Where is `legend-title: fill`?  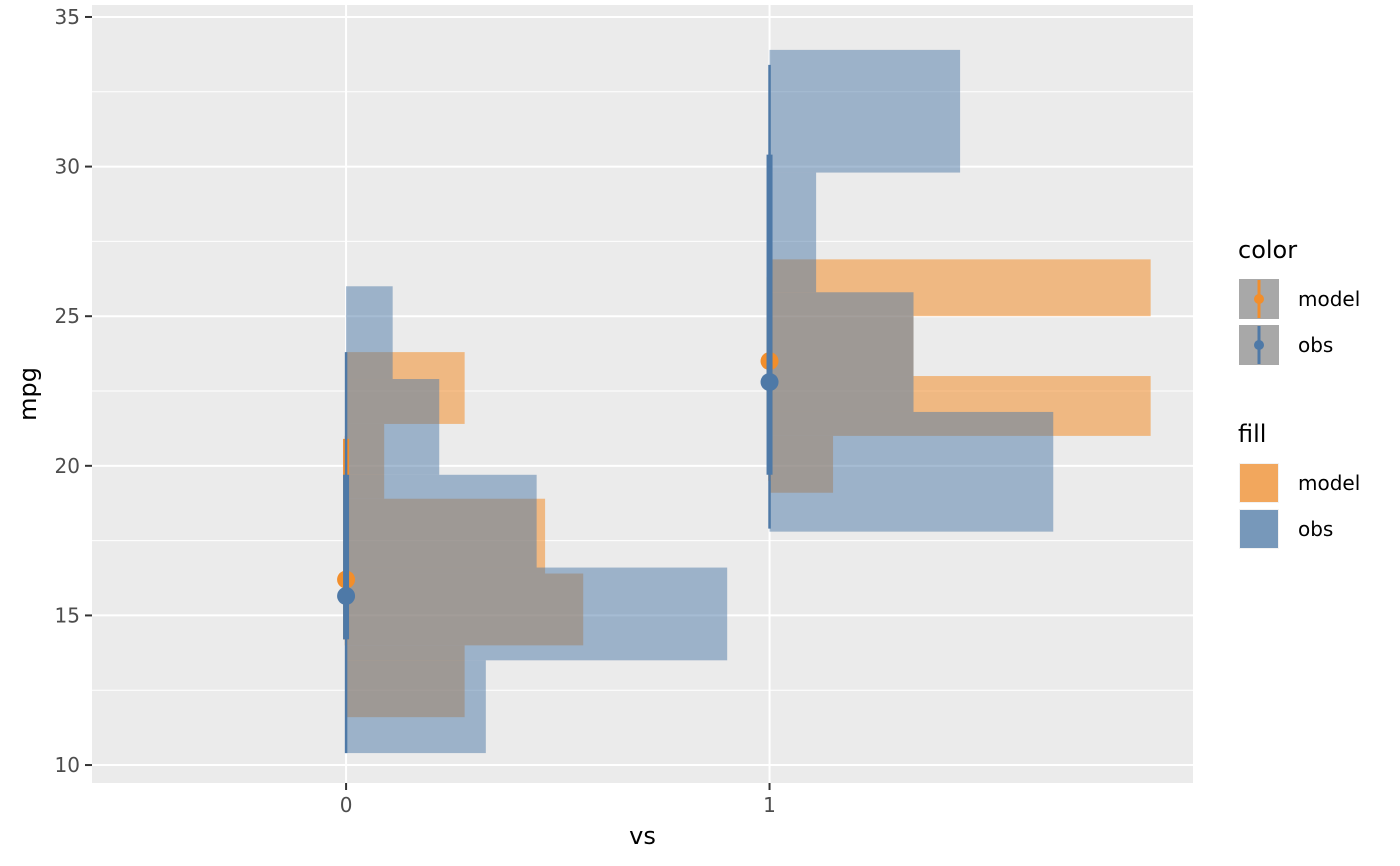
legend-title: fill is located at coordinates (1252, 434).